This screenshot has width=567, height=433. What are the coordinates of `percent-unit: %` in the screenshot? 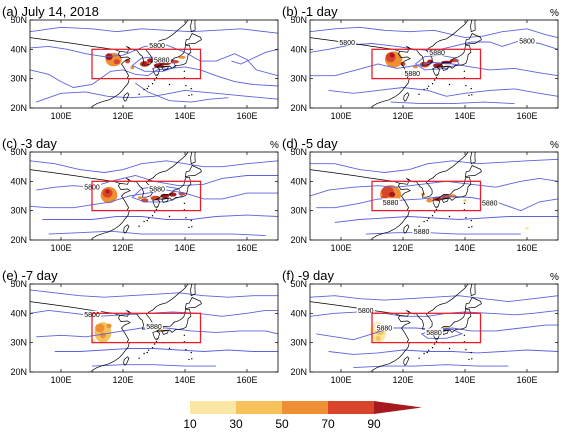 It's located at (274, 145).